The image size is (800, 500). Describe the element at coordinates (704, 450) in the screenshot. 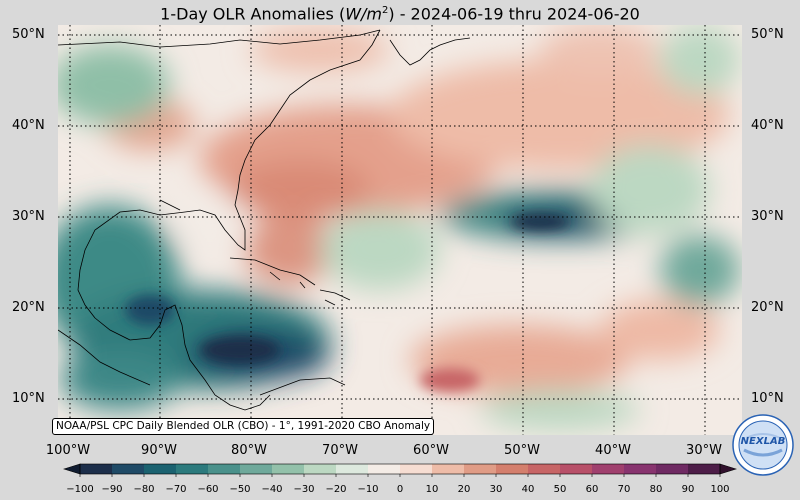

I see `lon-label-30w: 30°W` at that location.